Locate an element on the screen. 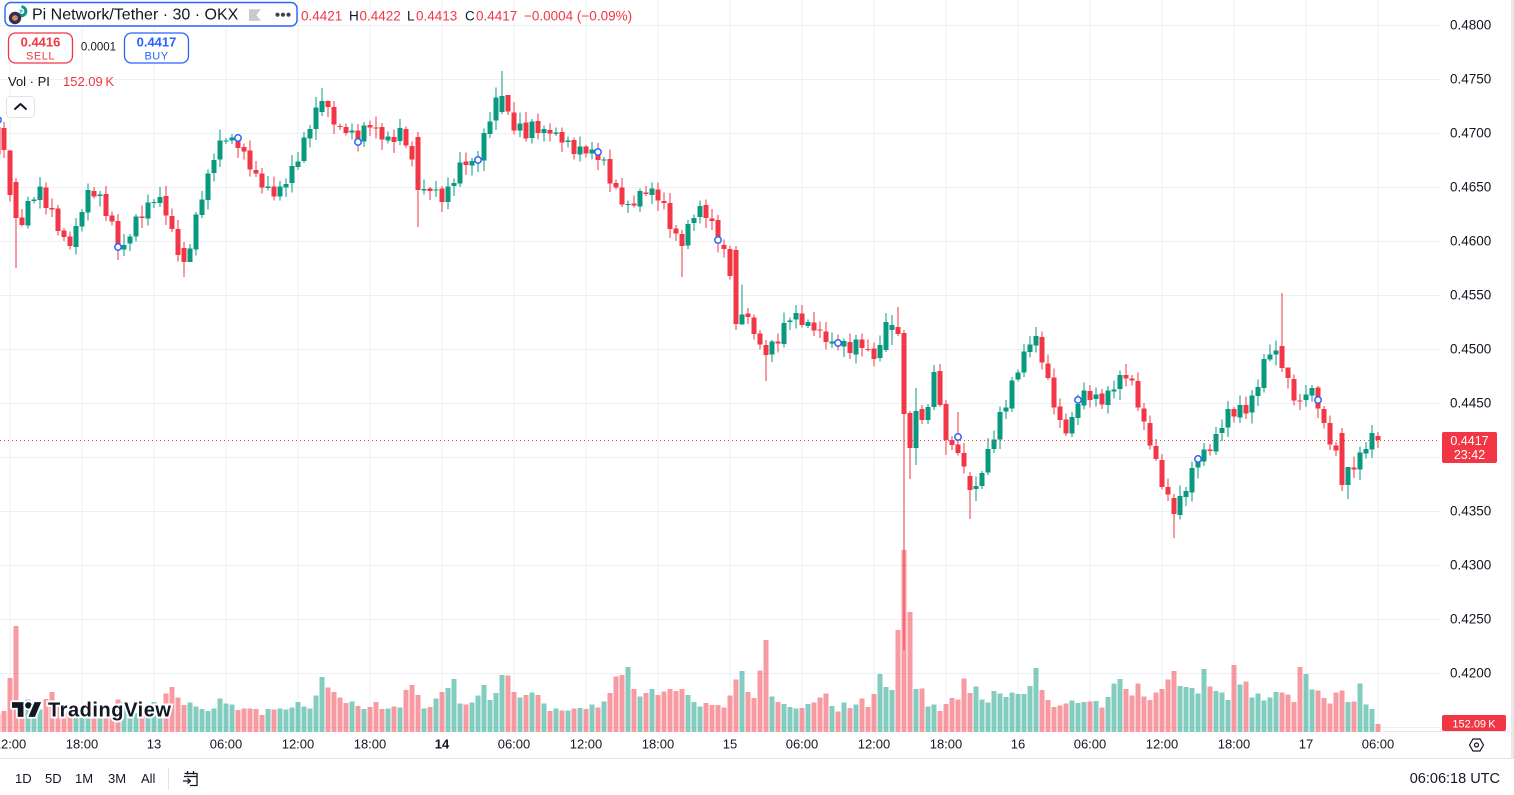 This screenshot has height=795, width=1514. svg-text: C is located at coordinates (470, 16).